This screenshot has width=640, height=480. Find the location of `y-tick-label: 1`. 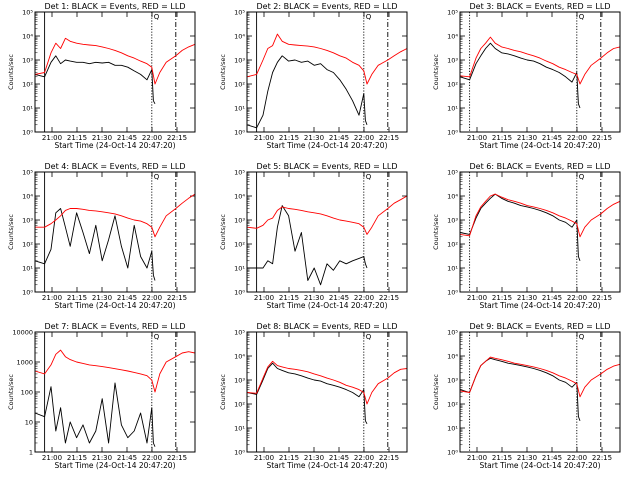

y-tick-label: 1 is located at coordinates (31, 453).